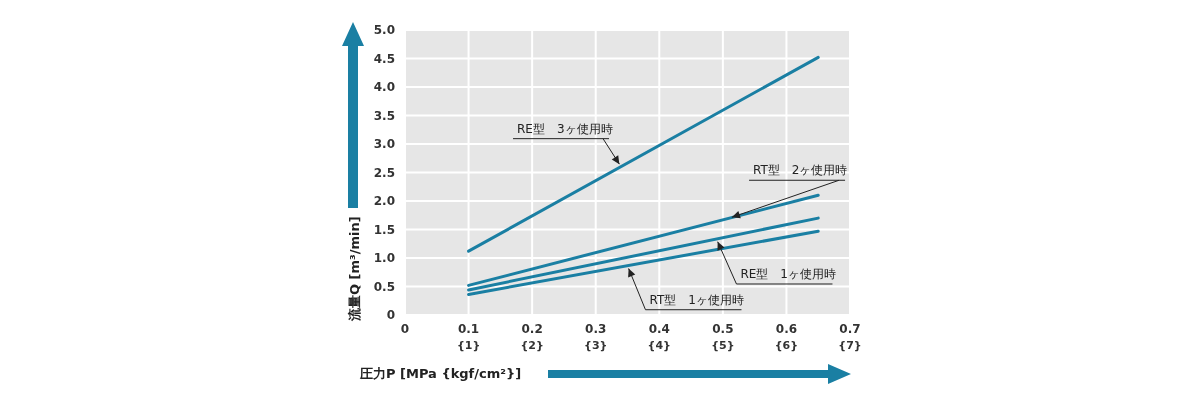  What do you see at coordinates (468, 329) in the screenshot?
I see `x-tick-label: 0.1` at bounding box center [468, 329].